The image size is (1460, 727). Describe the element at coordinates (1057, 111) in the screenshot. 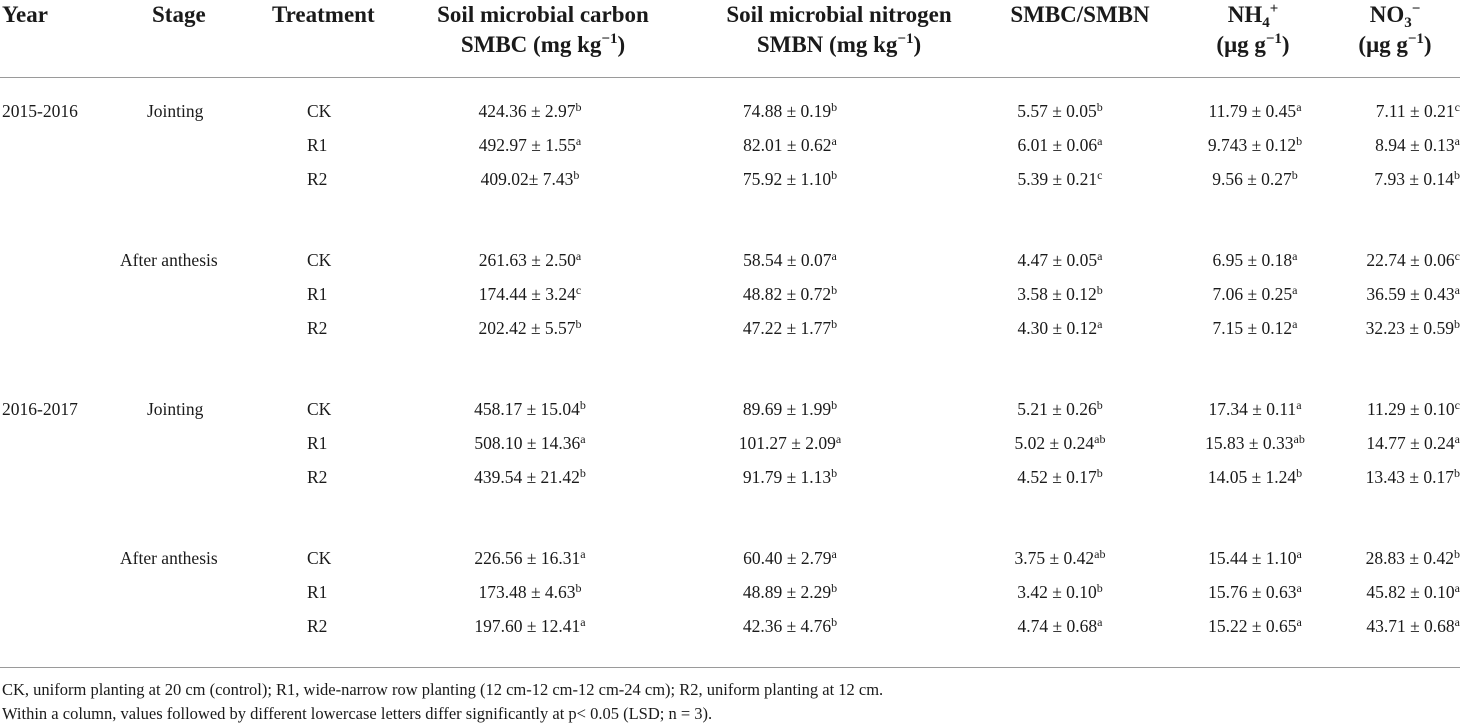

I see `cell-ratio-value: 5.57 ± 0.05` at that location.